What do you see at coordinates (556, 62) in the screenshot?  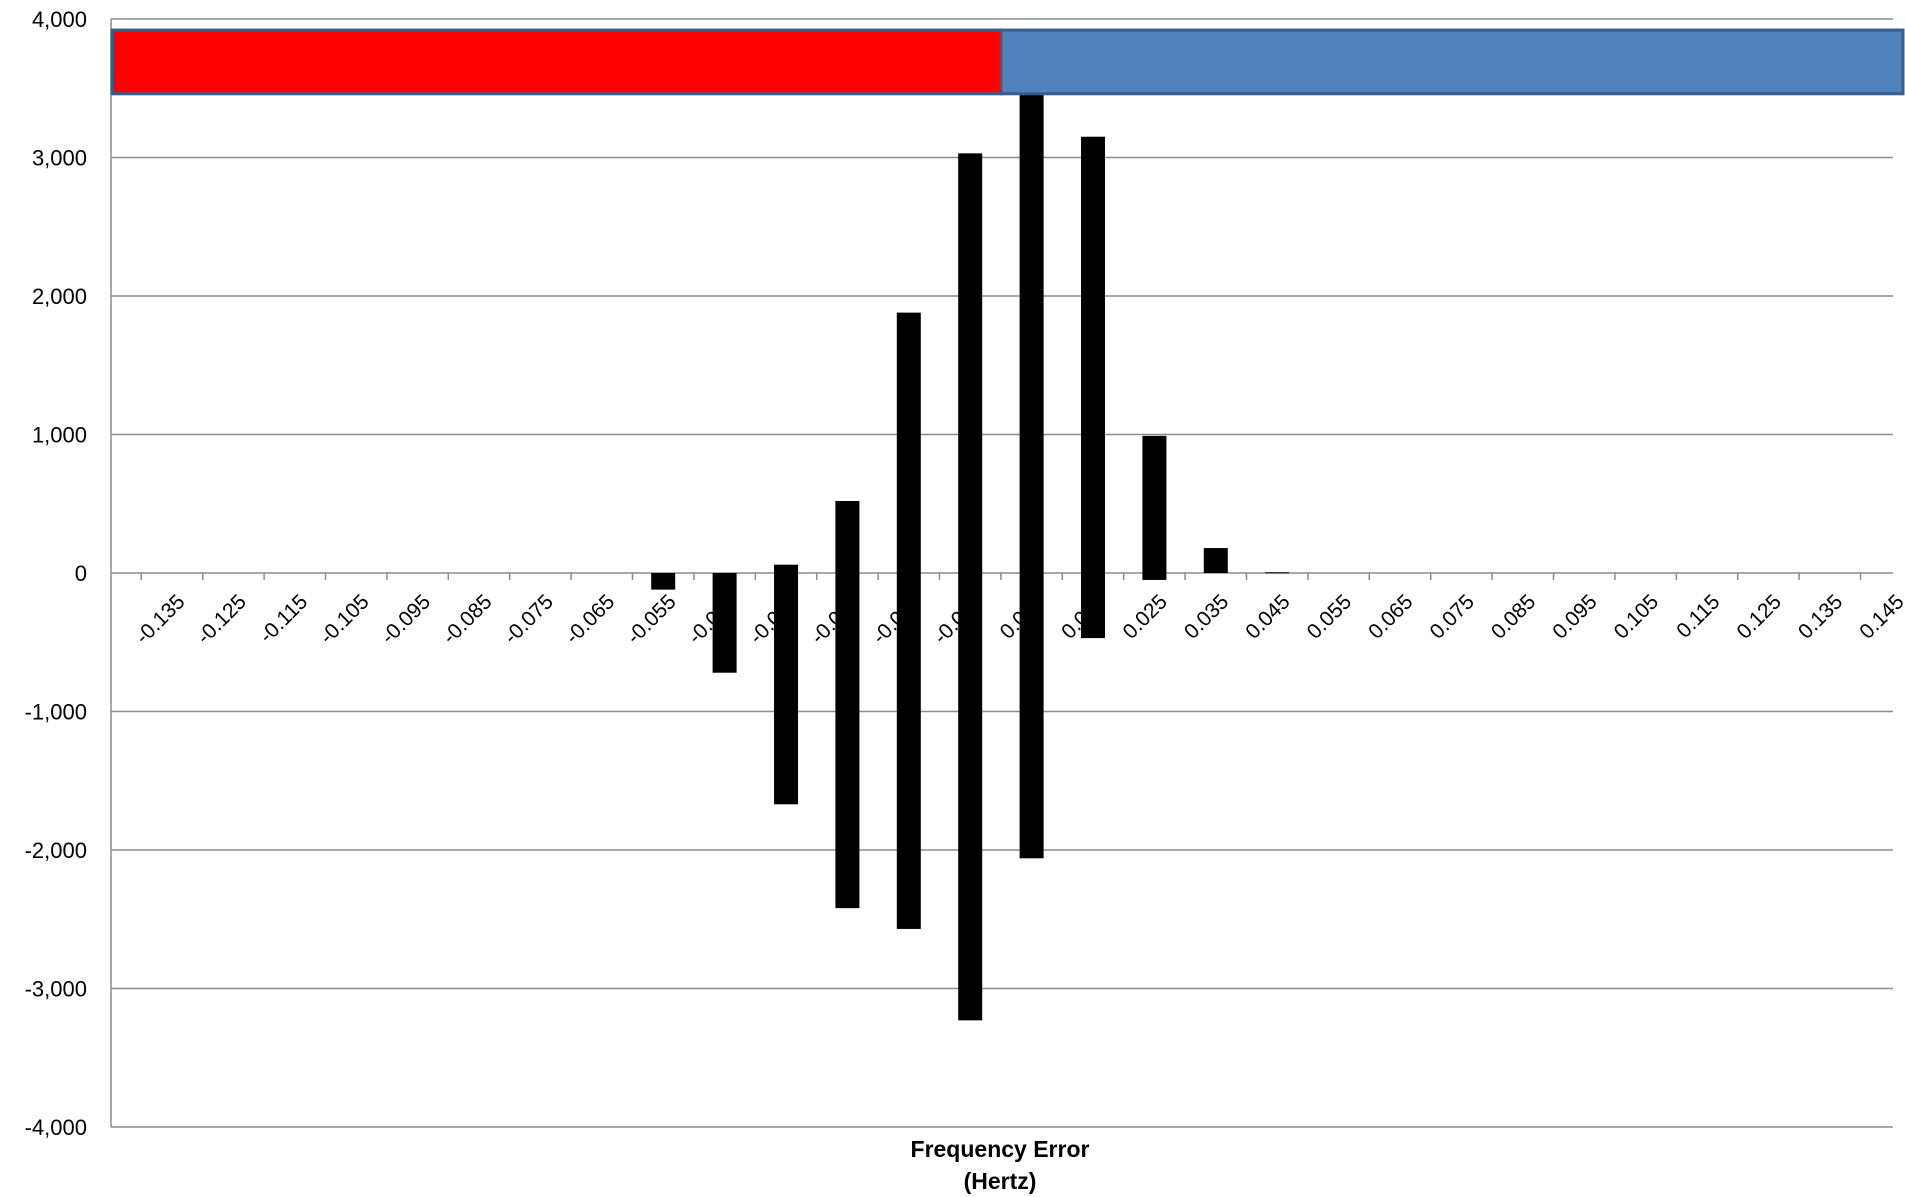 I see `band-red-segment` at bounding box center [556, 62].